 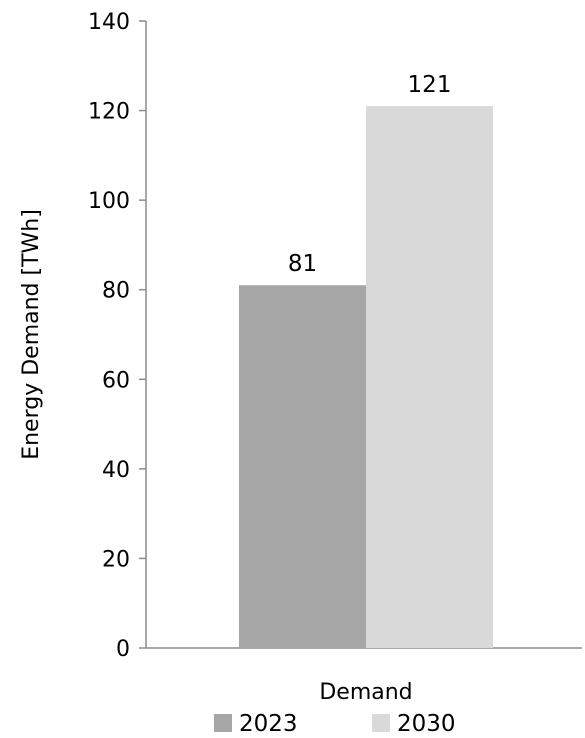 What do you see at coordinates (117, 336) in the screenshot?
I see `y-axis: 0 20 40 60 80 100 120 140` at bounding box center [117, 336].